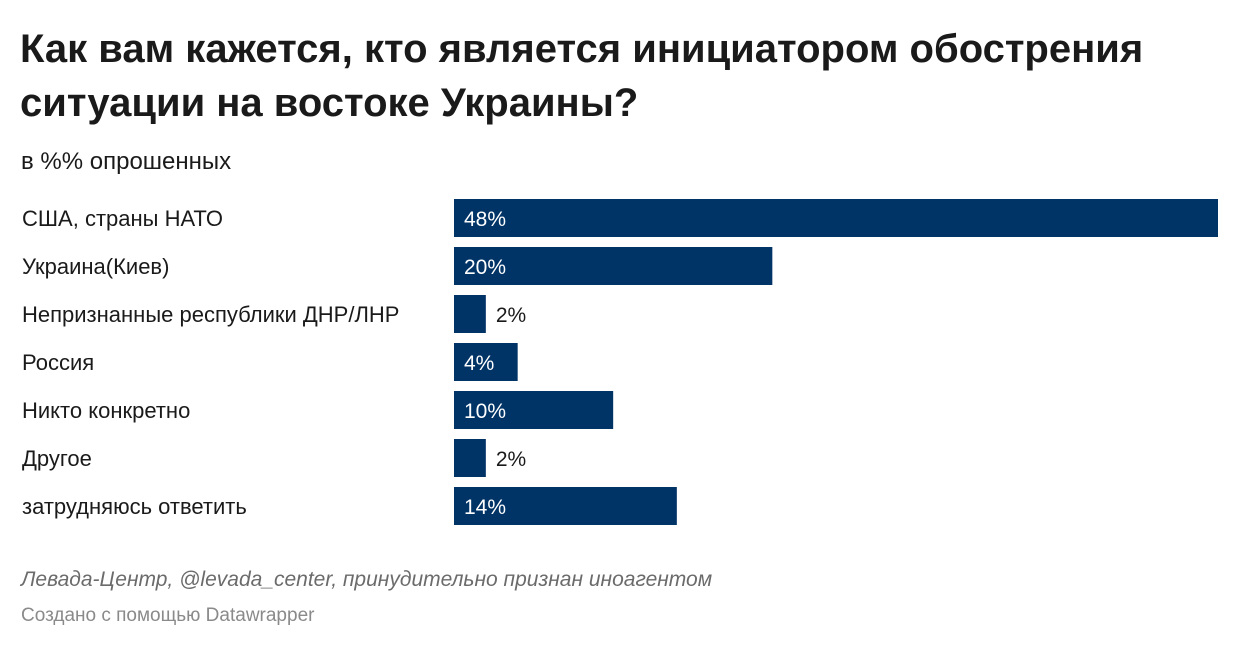 Image resolution: width=1240 pixels, height=650 pixels. Describe the element at coordinates (168, 615) in the screenshot. I see `datawrapper-credit: Создано с помощью Datawrapper` at that location.